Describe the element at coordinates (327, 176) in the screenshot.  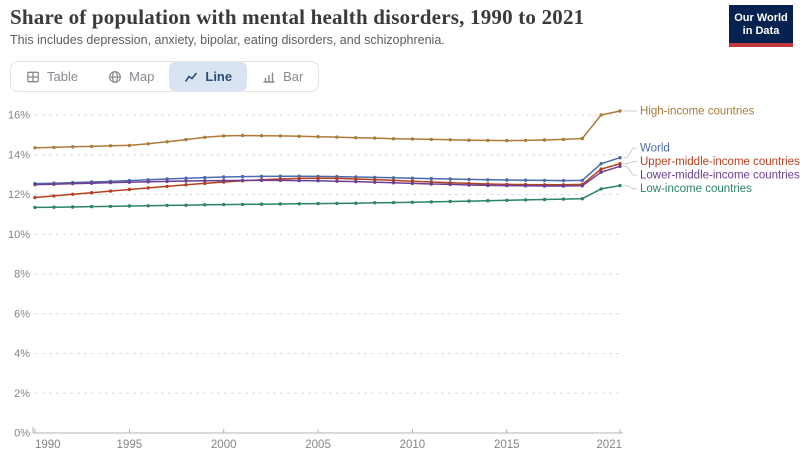
I see `series-line-lower-middle-income-countries` at that location.